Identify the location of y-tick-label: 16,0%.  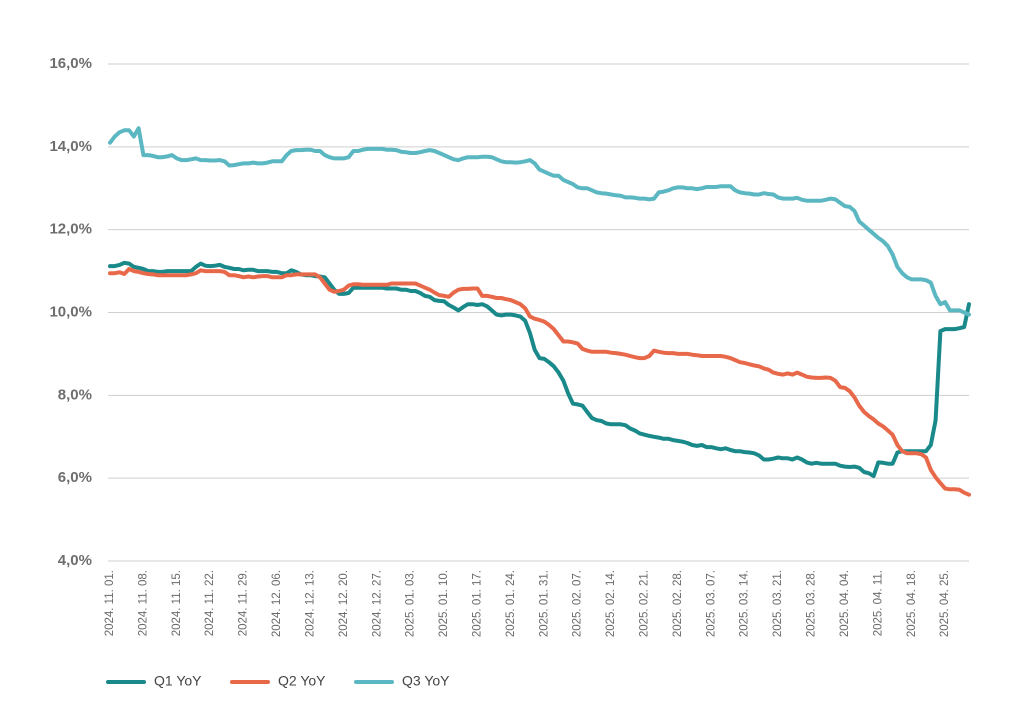
(70, 63).